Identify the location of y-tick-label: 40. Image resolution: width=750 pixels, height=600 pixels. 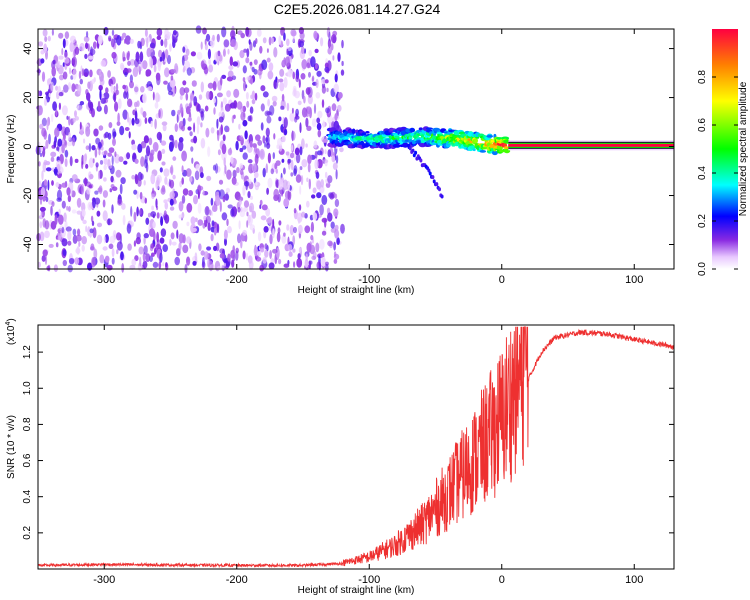
(28, 48).